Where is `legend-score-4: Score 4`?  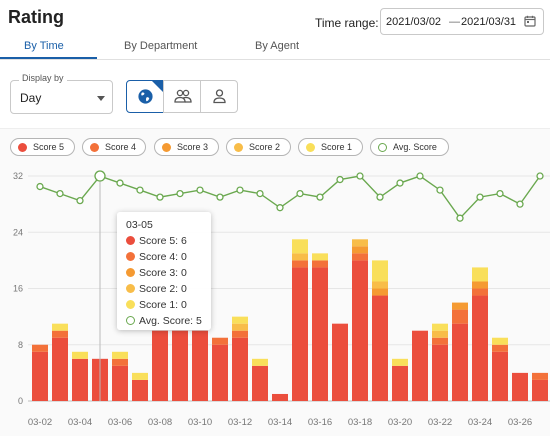
legend-score-4: Score 4 is located at coordinates (114, 147).